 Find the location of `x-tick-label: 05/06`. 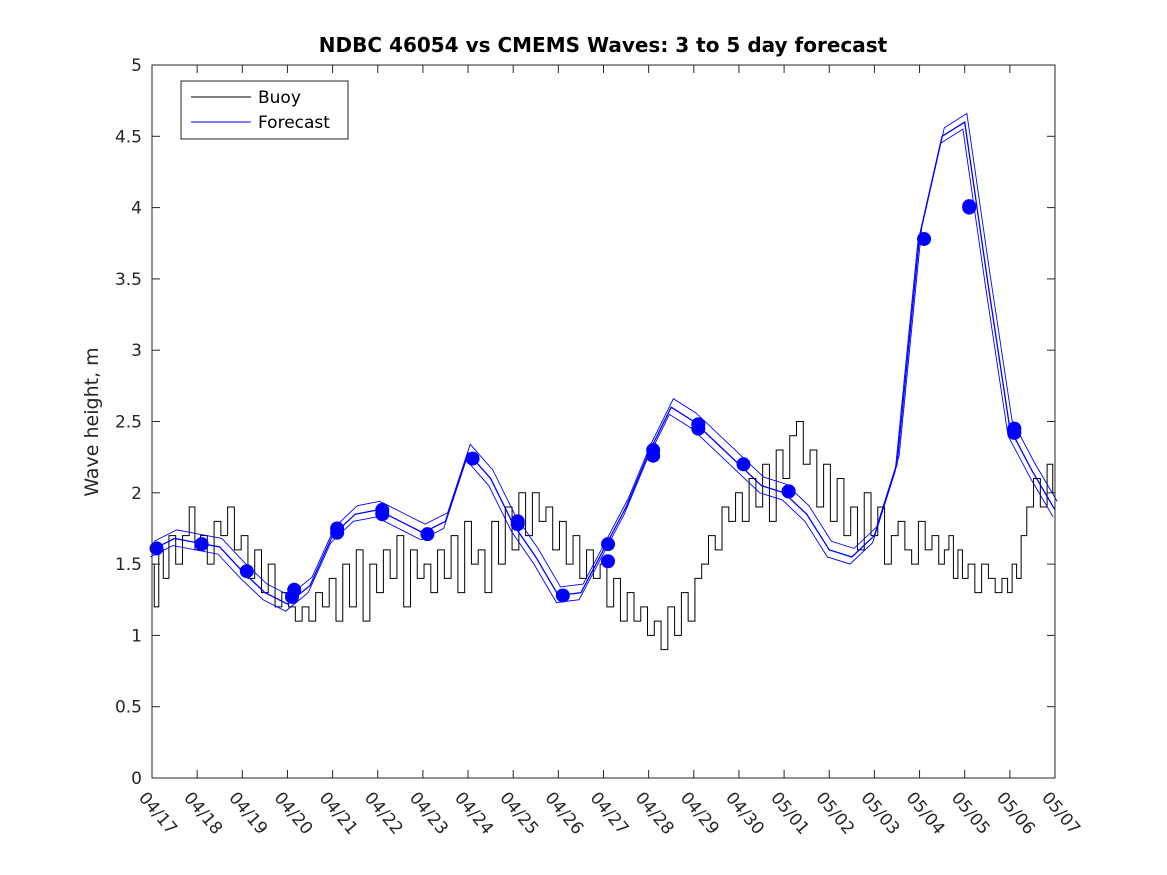

x-tick-label: 05/06 is located at coordinates (1015, 813).